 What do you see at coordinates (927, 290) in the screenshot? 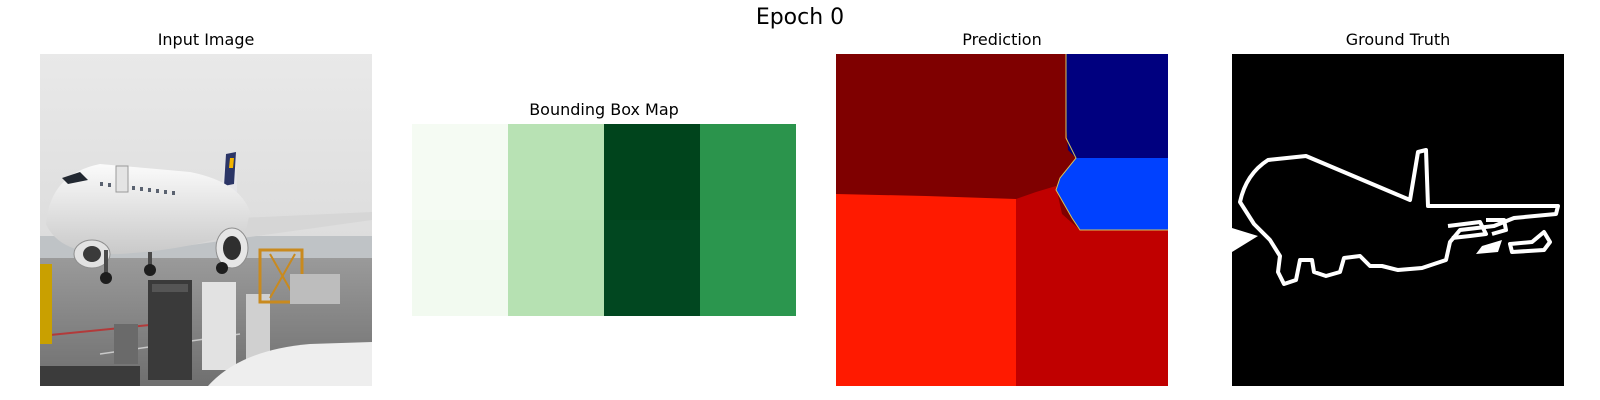
I see `prediction-region-bottom-left` at bounding box center [927, 290].